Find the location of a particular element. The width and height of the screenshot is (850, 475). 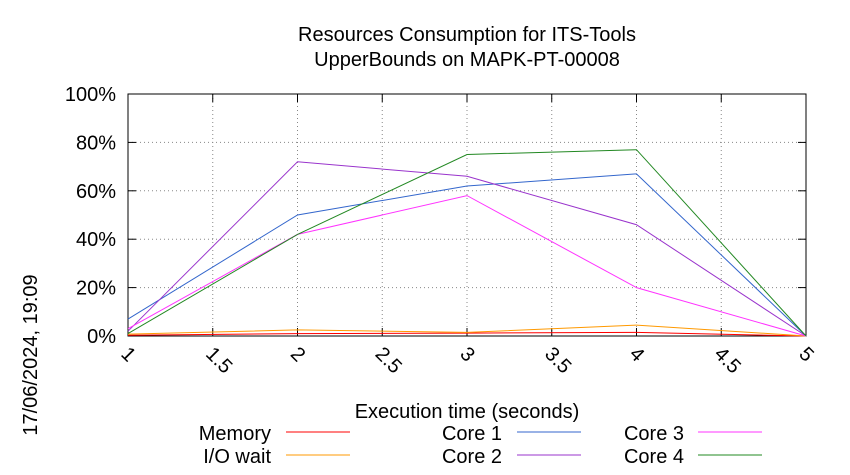

y-tick-label: 40% is located at coordinates (96, 240).